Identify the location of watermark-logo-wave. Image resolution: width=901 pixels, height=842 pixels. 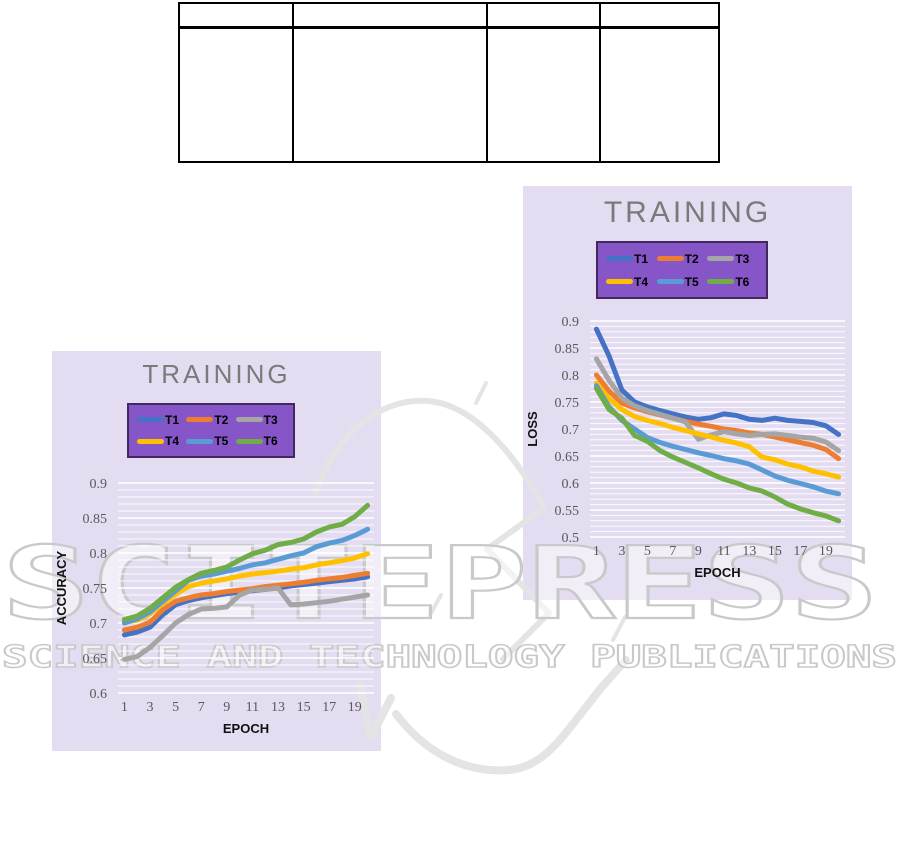
(511, 715).